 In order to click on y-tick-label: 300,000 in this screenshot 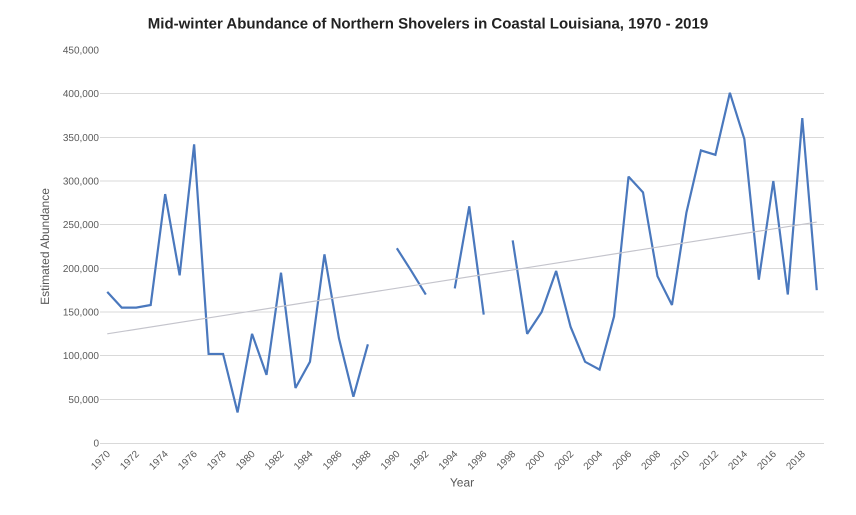, I will do `click(81, 182)`.